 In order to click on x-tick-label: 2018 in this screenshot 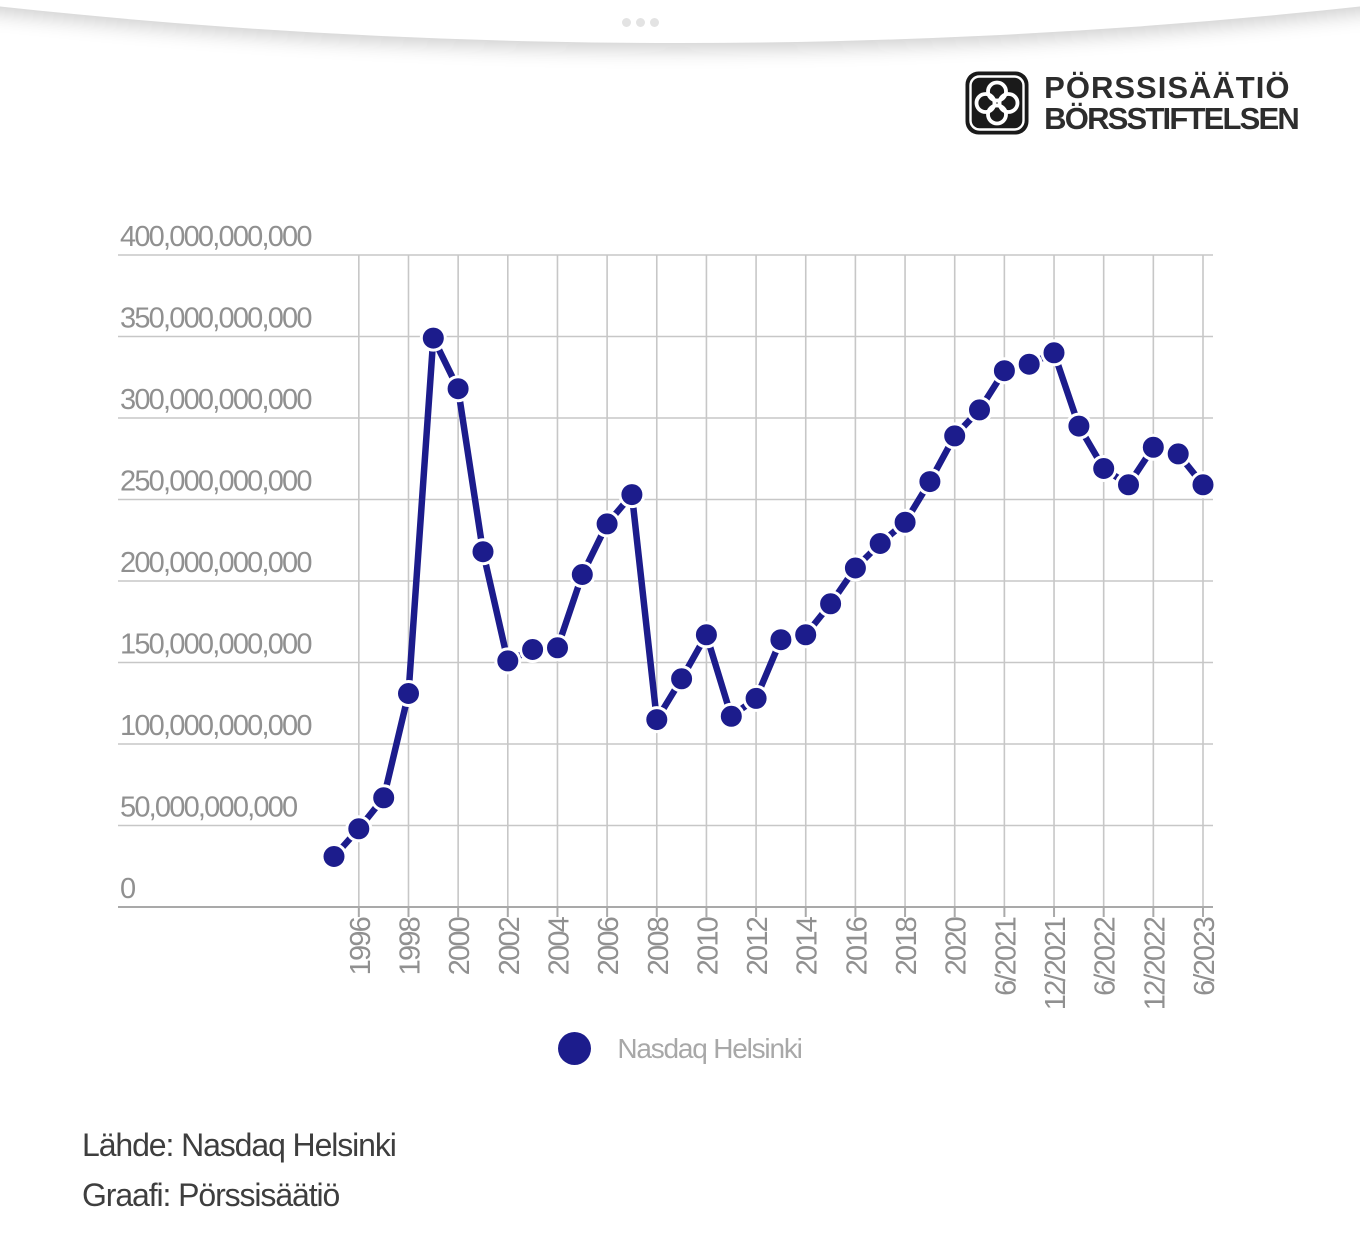, I will do `click(907, 946)`.